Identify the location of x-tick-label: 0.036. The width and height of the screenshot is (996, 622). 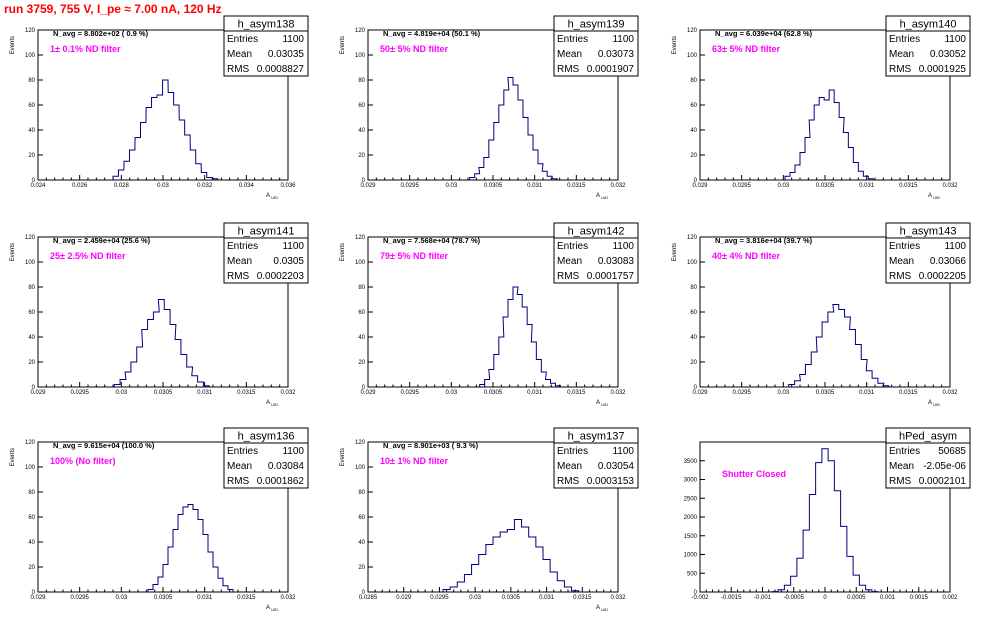
(288, 186).